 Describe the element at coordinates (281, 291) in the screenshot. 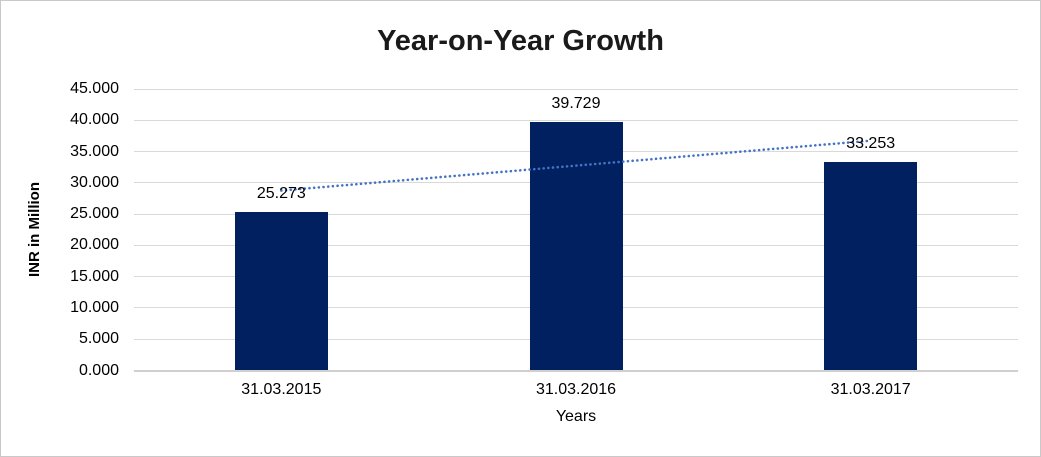

I see `bar-31.03.2015` at that location.